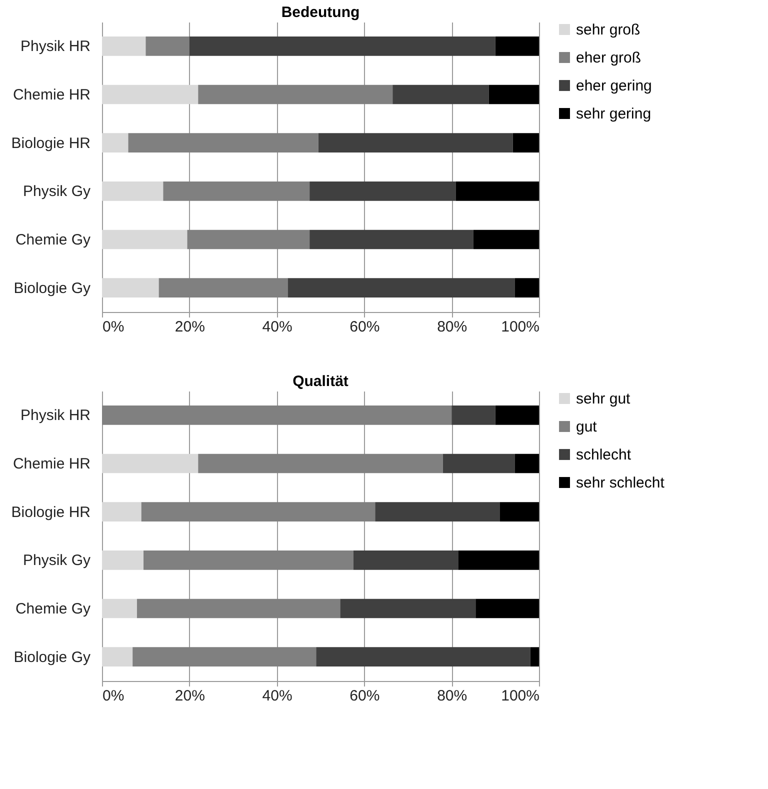  What do you see at coordinates (609, 58) in the screenshot?
I see `legend-label: eher groß` at bounding box center [609, 58].